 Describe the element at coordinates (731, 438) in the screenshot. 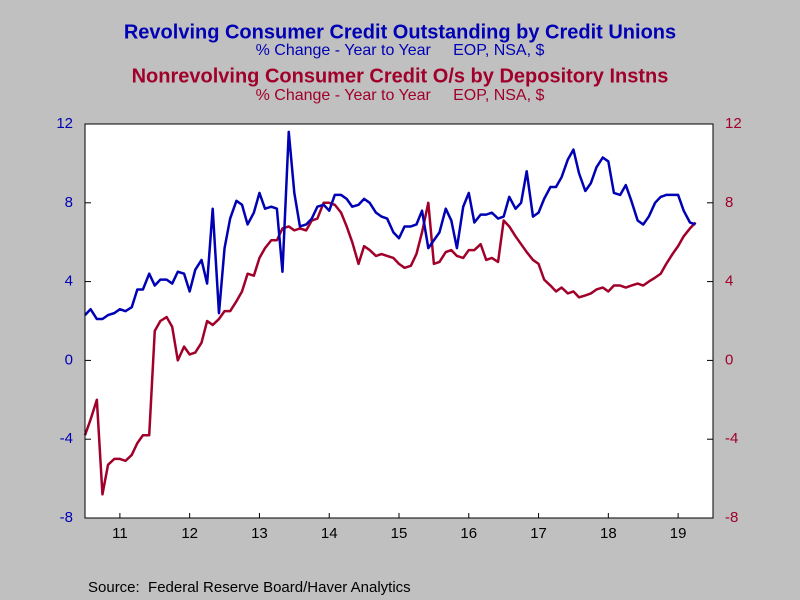

I see `y2-tick-label: -4` at that location.